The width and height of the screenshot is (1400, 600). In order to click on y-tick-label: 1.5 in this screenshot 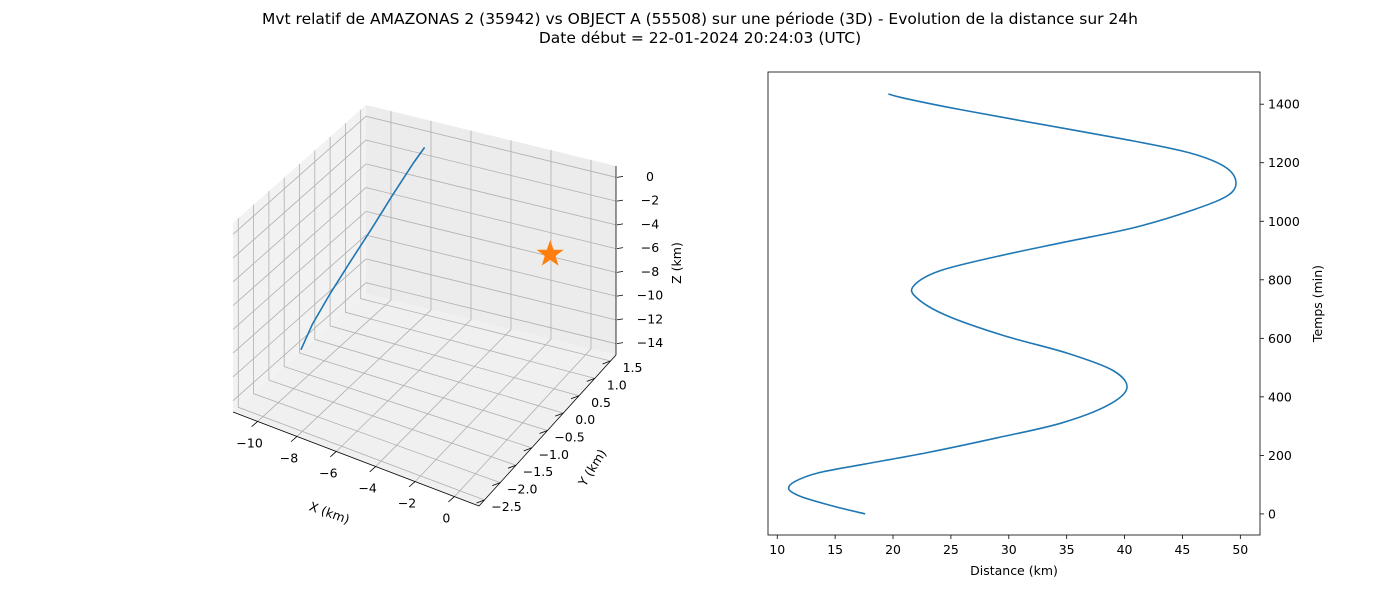, I will do `click(633, 367)`.